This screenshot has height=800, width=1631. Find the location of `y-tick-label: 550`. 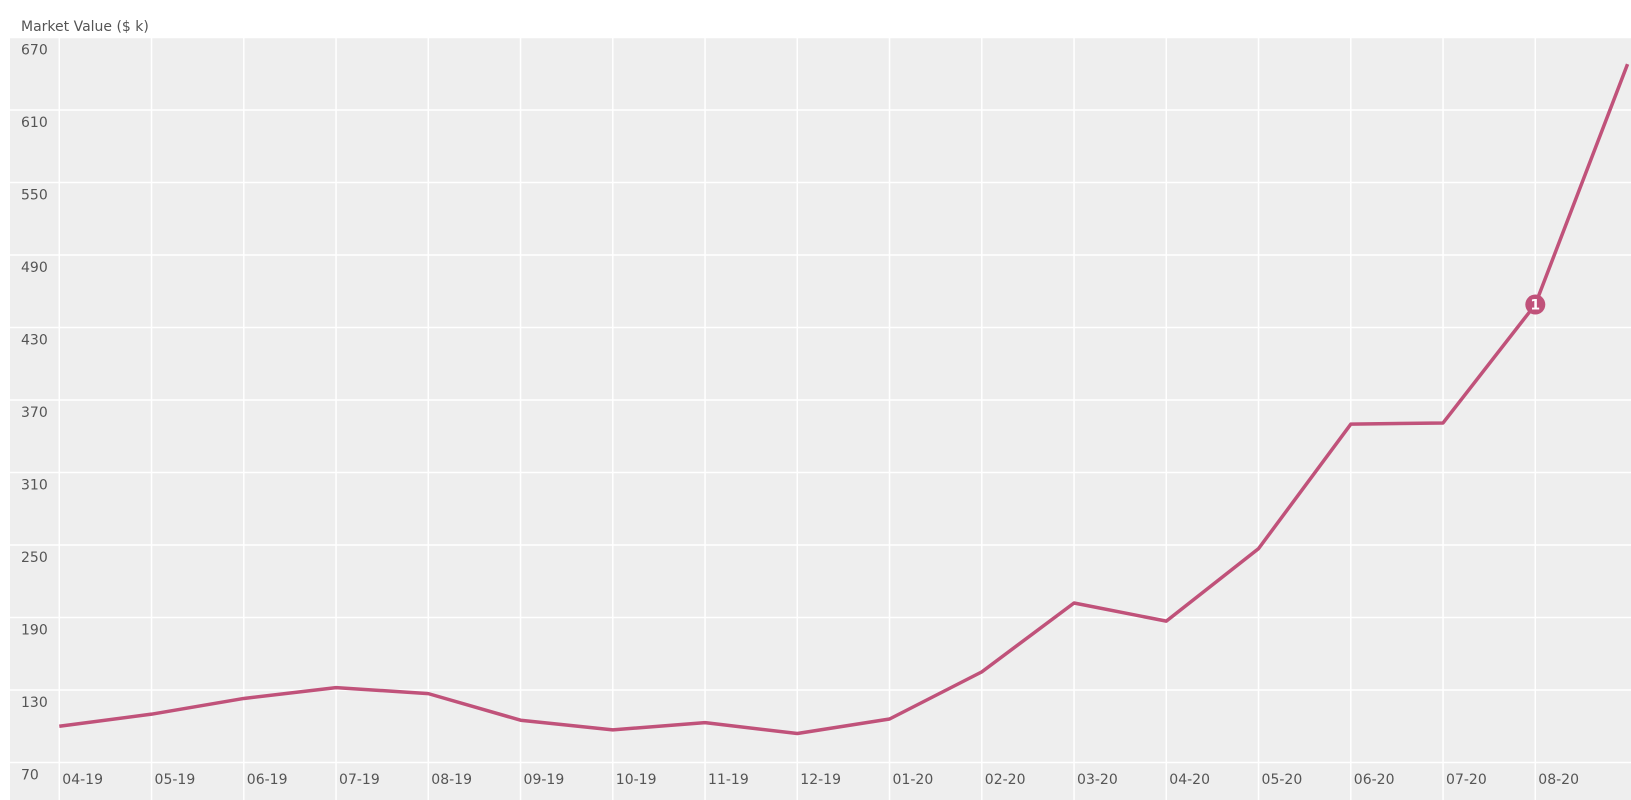

y-tick-label: 550 is located at coordinates (34, 196).